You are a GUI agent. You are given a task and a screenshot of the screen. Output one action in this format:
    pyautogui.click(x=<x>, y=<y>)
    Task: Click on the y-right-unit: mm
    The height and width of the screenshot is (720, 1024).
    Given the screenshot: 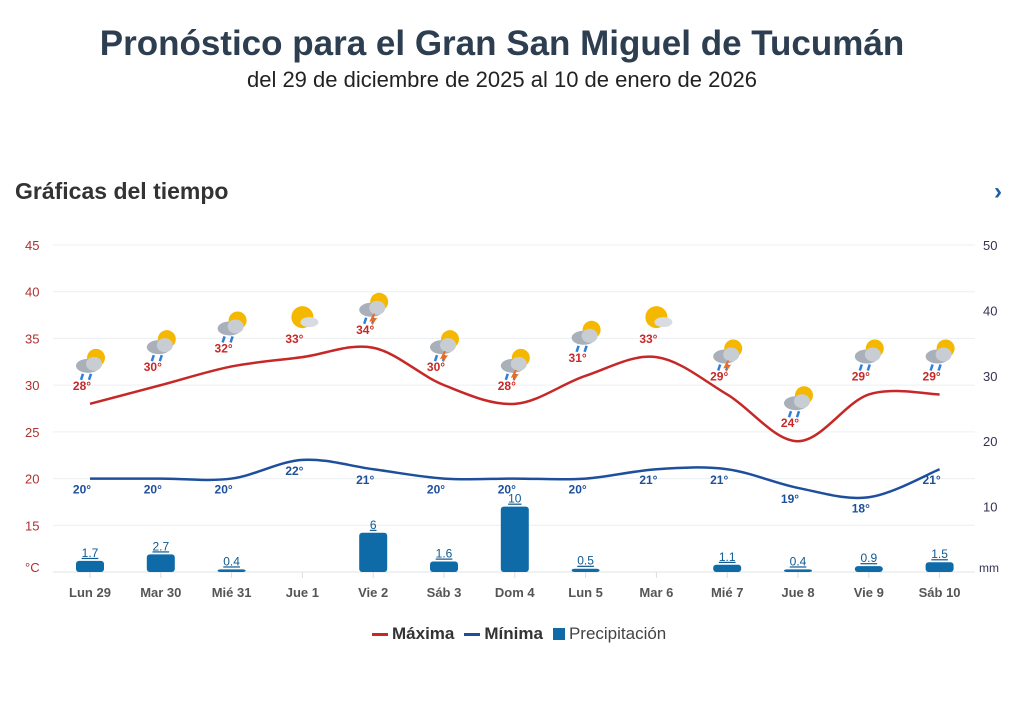 What is the action you would take?
    pyautogui.click(x=989, y=568)
    